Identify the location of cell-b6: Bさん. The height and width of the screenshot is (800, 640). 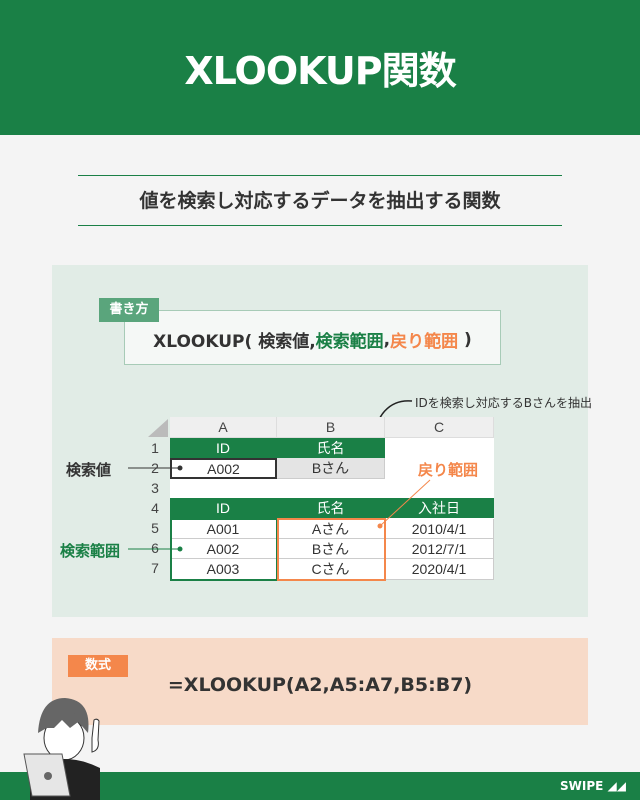
(331, 549).